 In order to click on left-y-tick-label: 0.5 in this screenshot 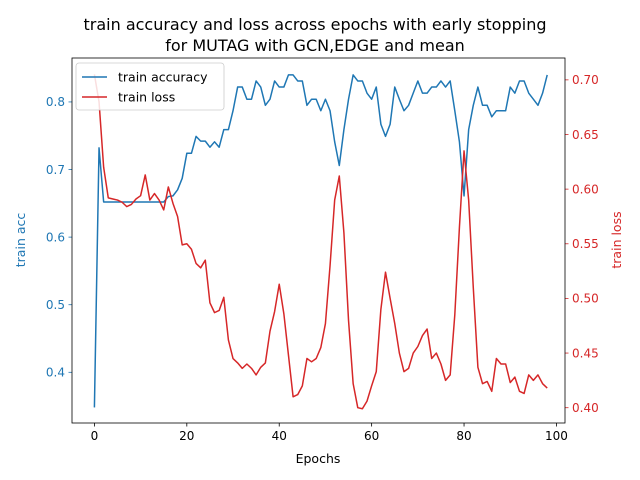, I will do `click(55, 305)`.